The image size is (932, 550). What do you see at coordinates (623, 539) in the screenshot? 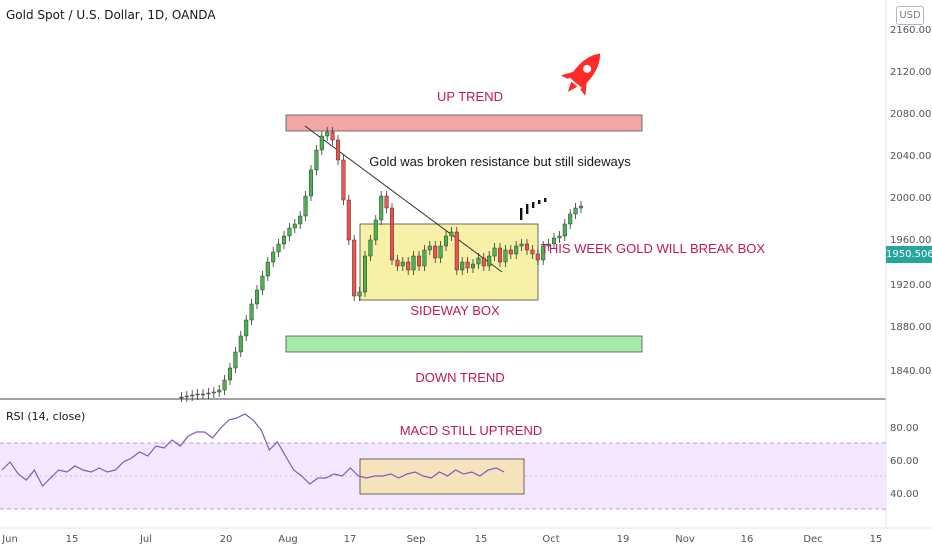
I see `time-tick: 19` at bounding box center [623, 539].